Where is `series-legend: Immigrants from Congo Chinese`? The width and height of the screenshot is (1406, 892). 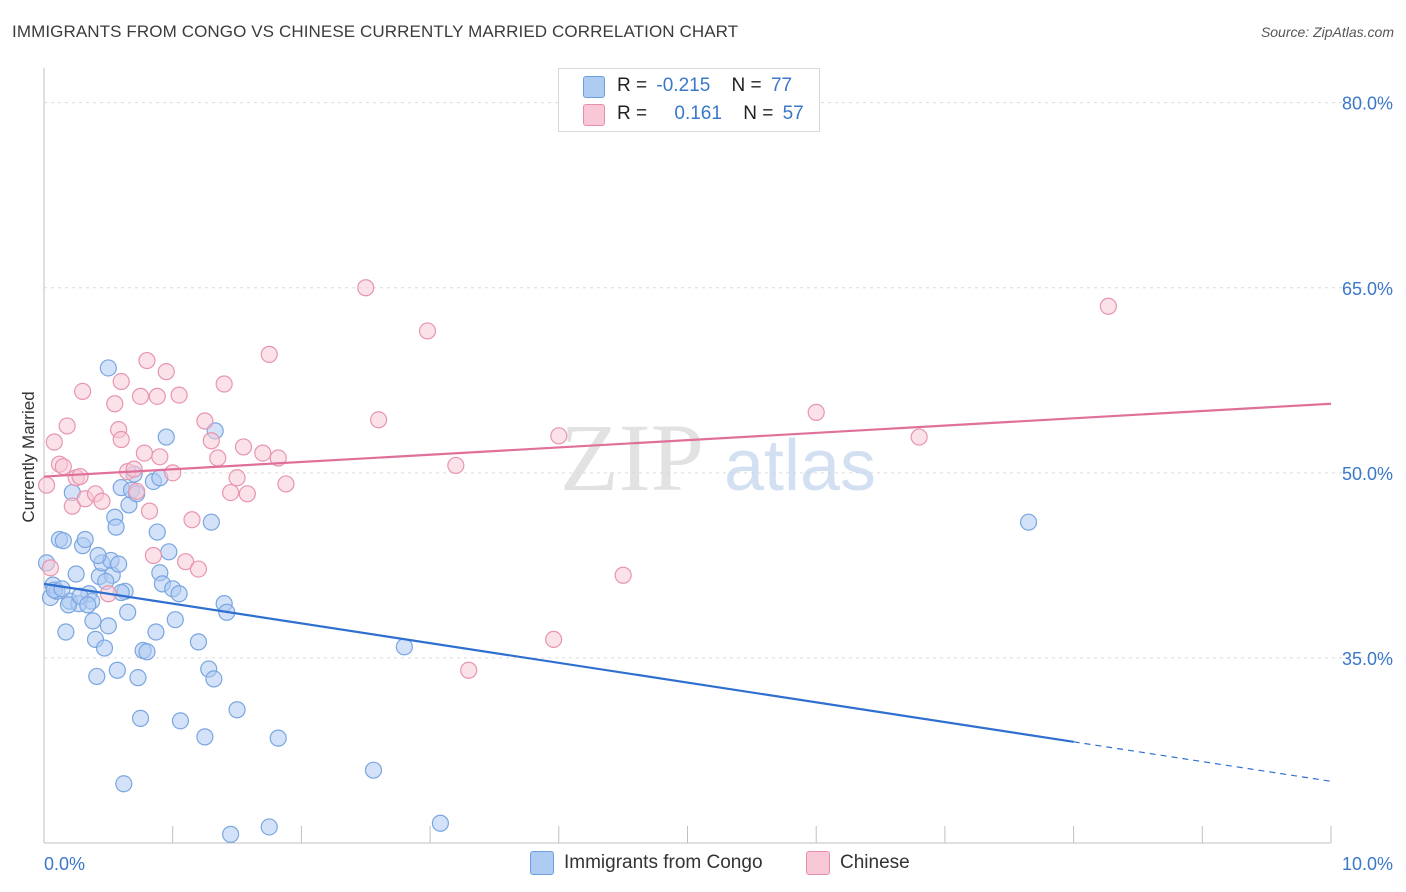 series-legend: Immigrants from Congo Chinese is located at coordinates (703, 864).